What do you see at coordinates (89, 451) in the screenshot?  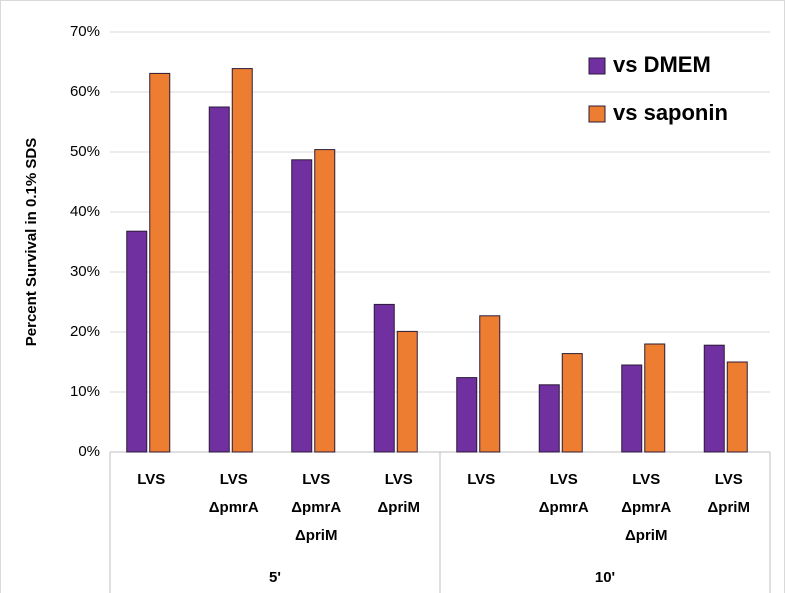 I see `y-tick-label: 0%` at bounding box center [89, 451].